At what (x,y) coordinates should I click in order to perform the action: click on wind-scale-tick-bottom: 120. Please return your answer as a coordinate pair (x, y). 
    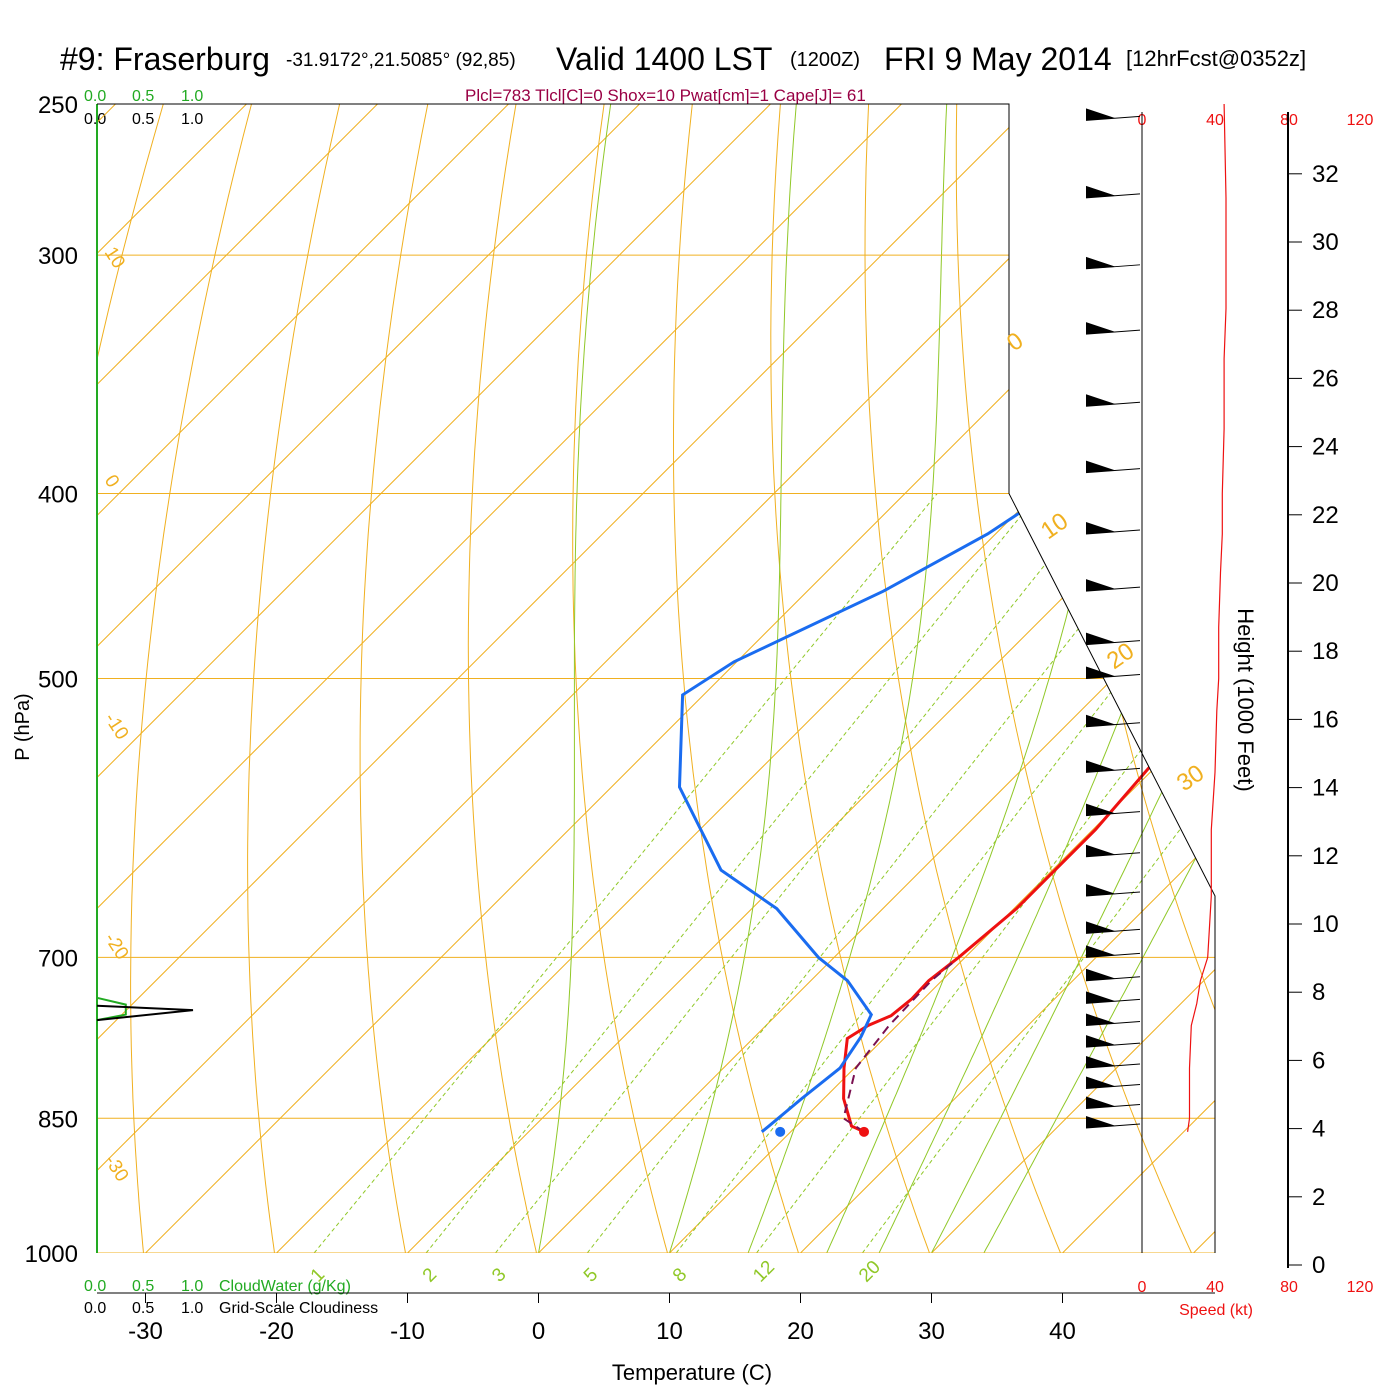
    Looking at the image, I should click on (1360, 1287).